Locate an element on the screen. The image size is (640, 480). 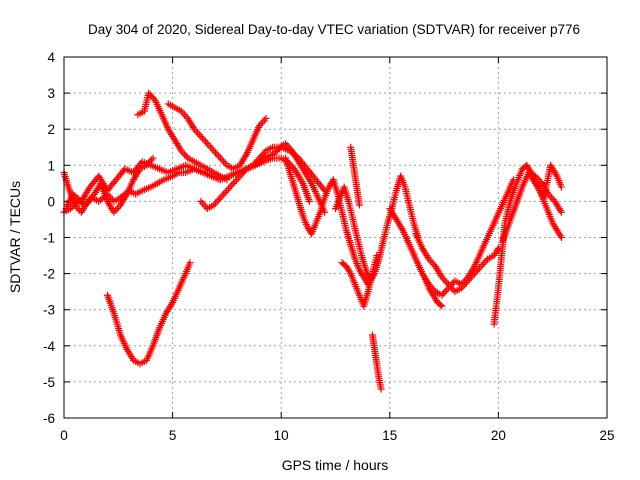
x-tick-label: 10 is located at coordinates (281, 435).